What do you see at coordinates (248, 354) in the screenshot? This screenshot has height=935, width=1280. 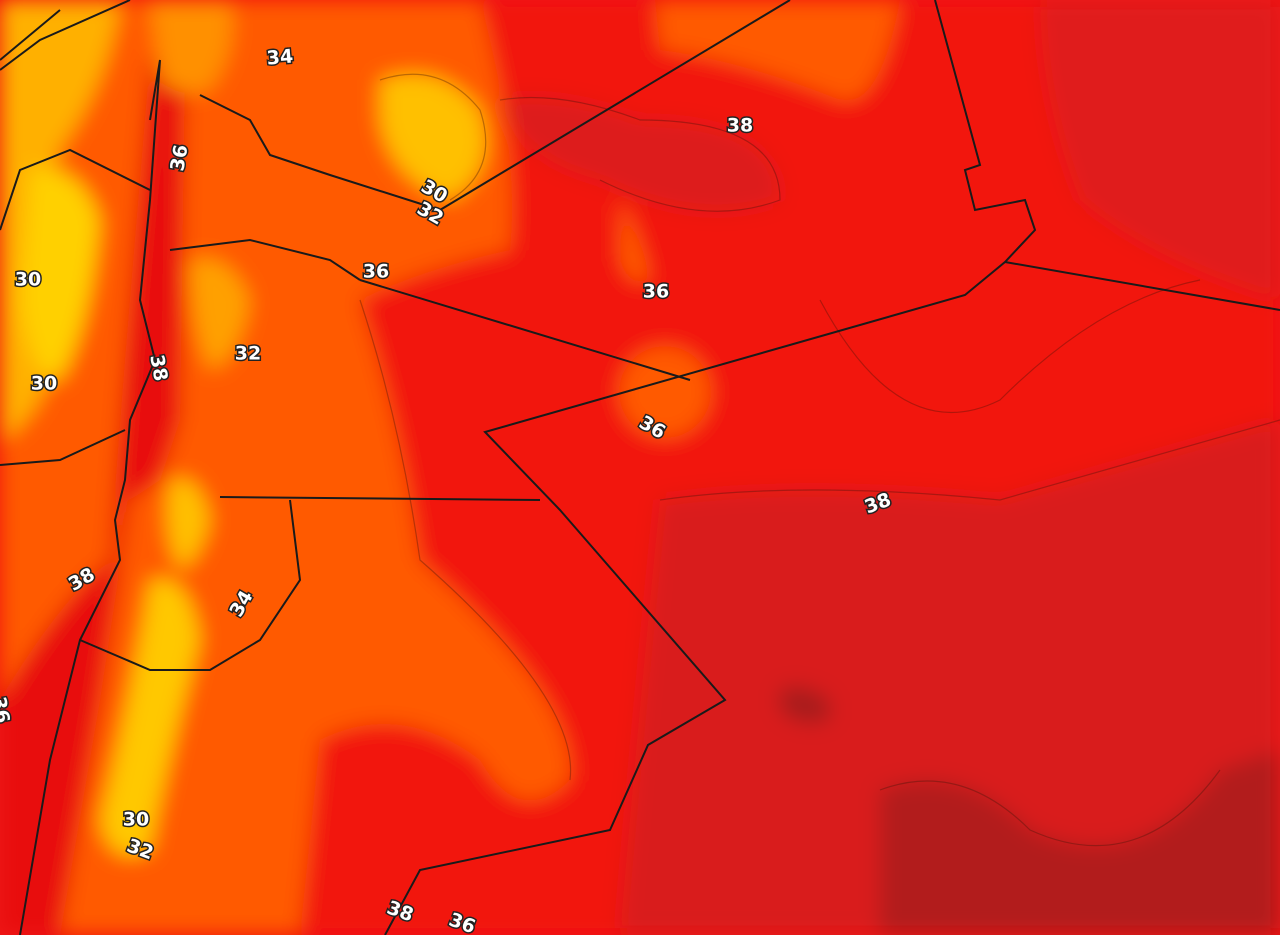 I see `contour-label: 32` at bounding box center [248, 354].